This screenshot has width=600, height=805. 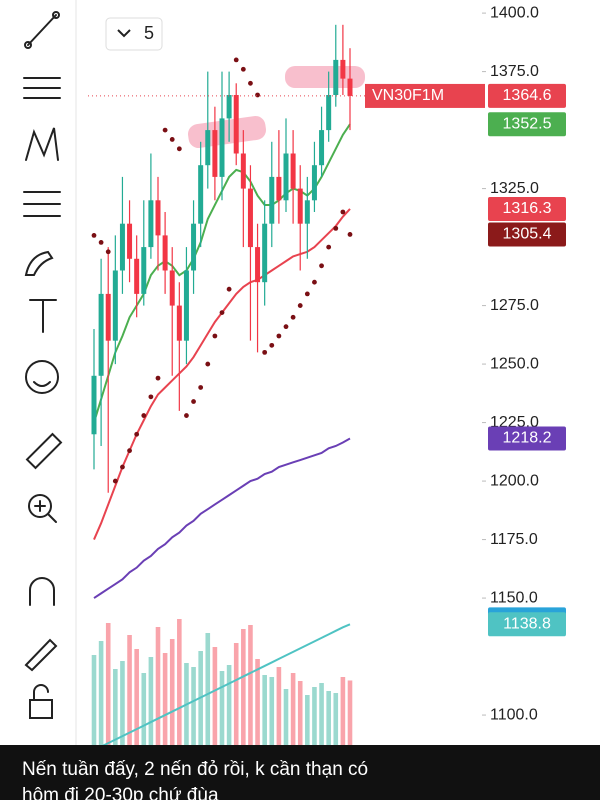 What do you see at coordinates (527, 623) in the screenshot?
I see `price-tag: 1138.8` at bounding box center [527, 623].